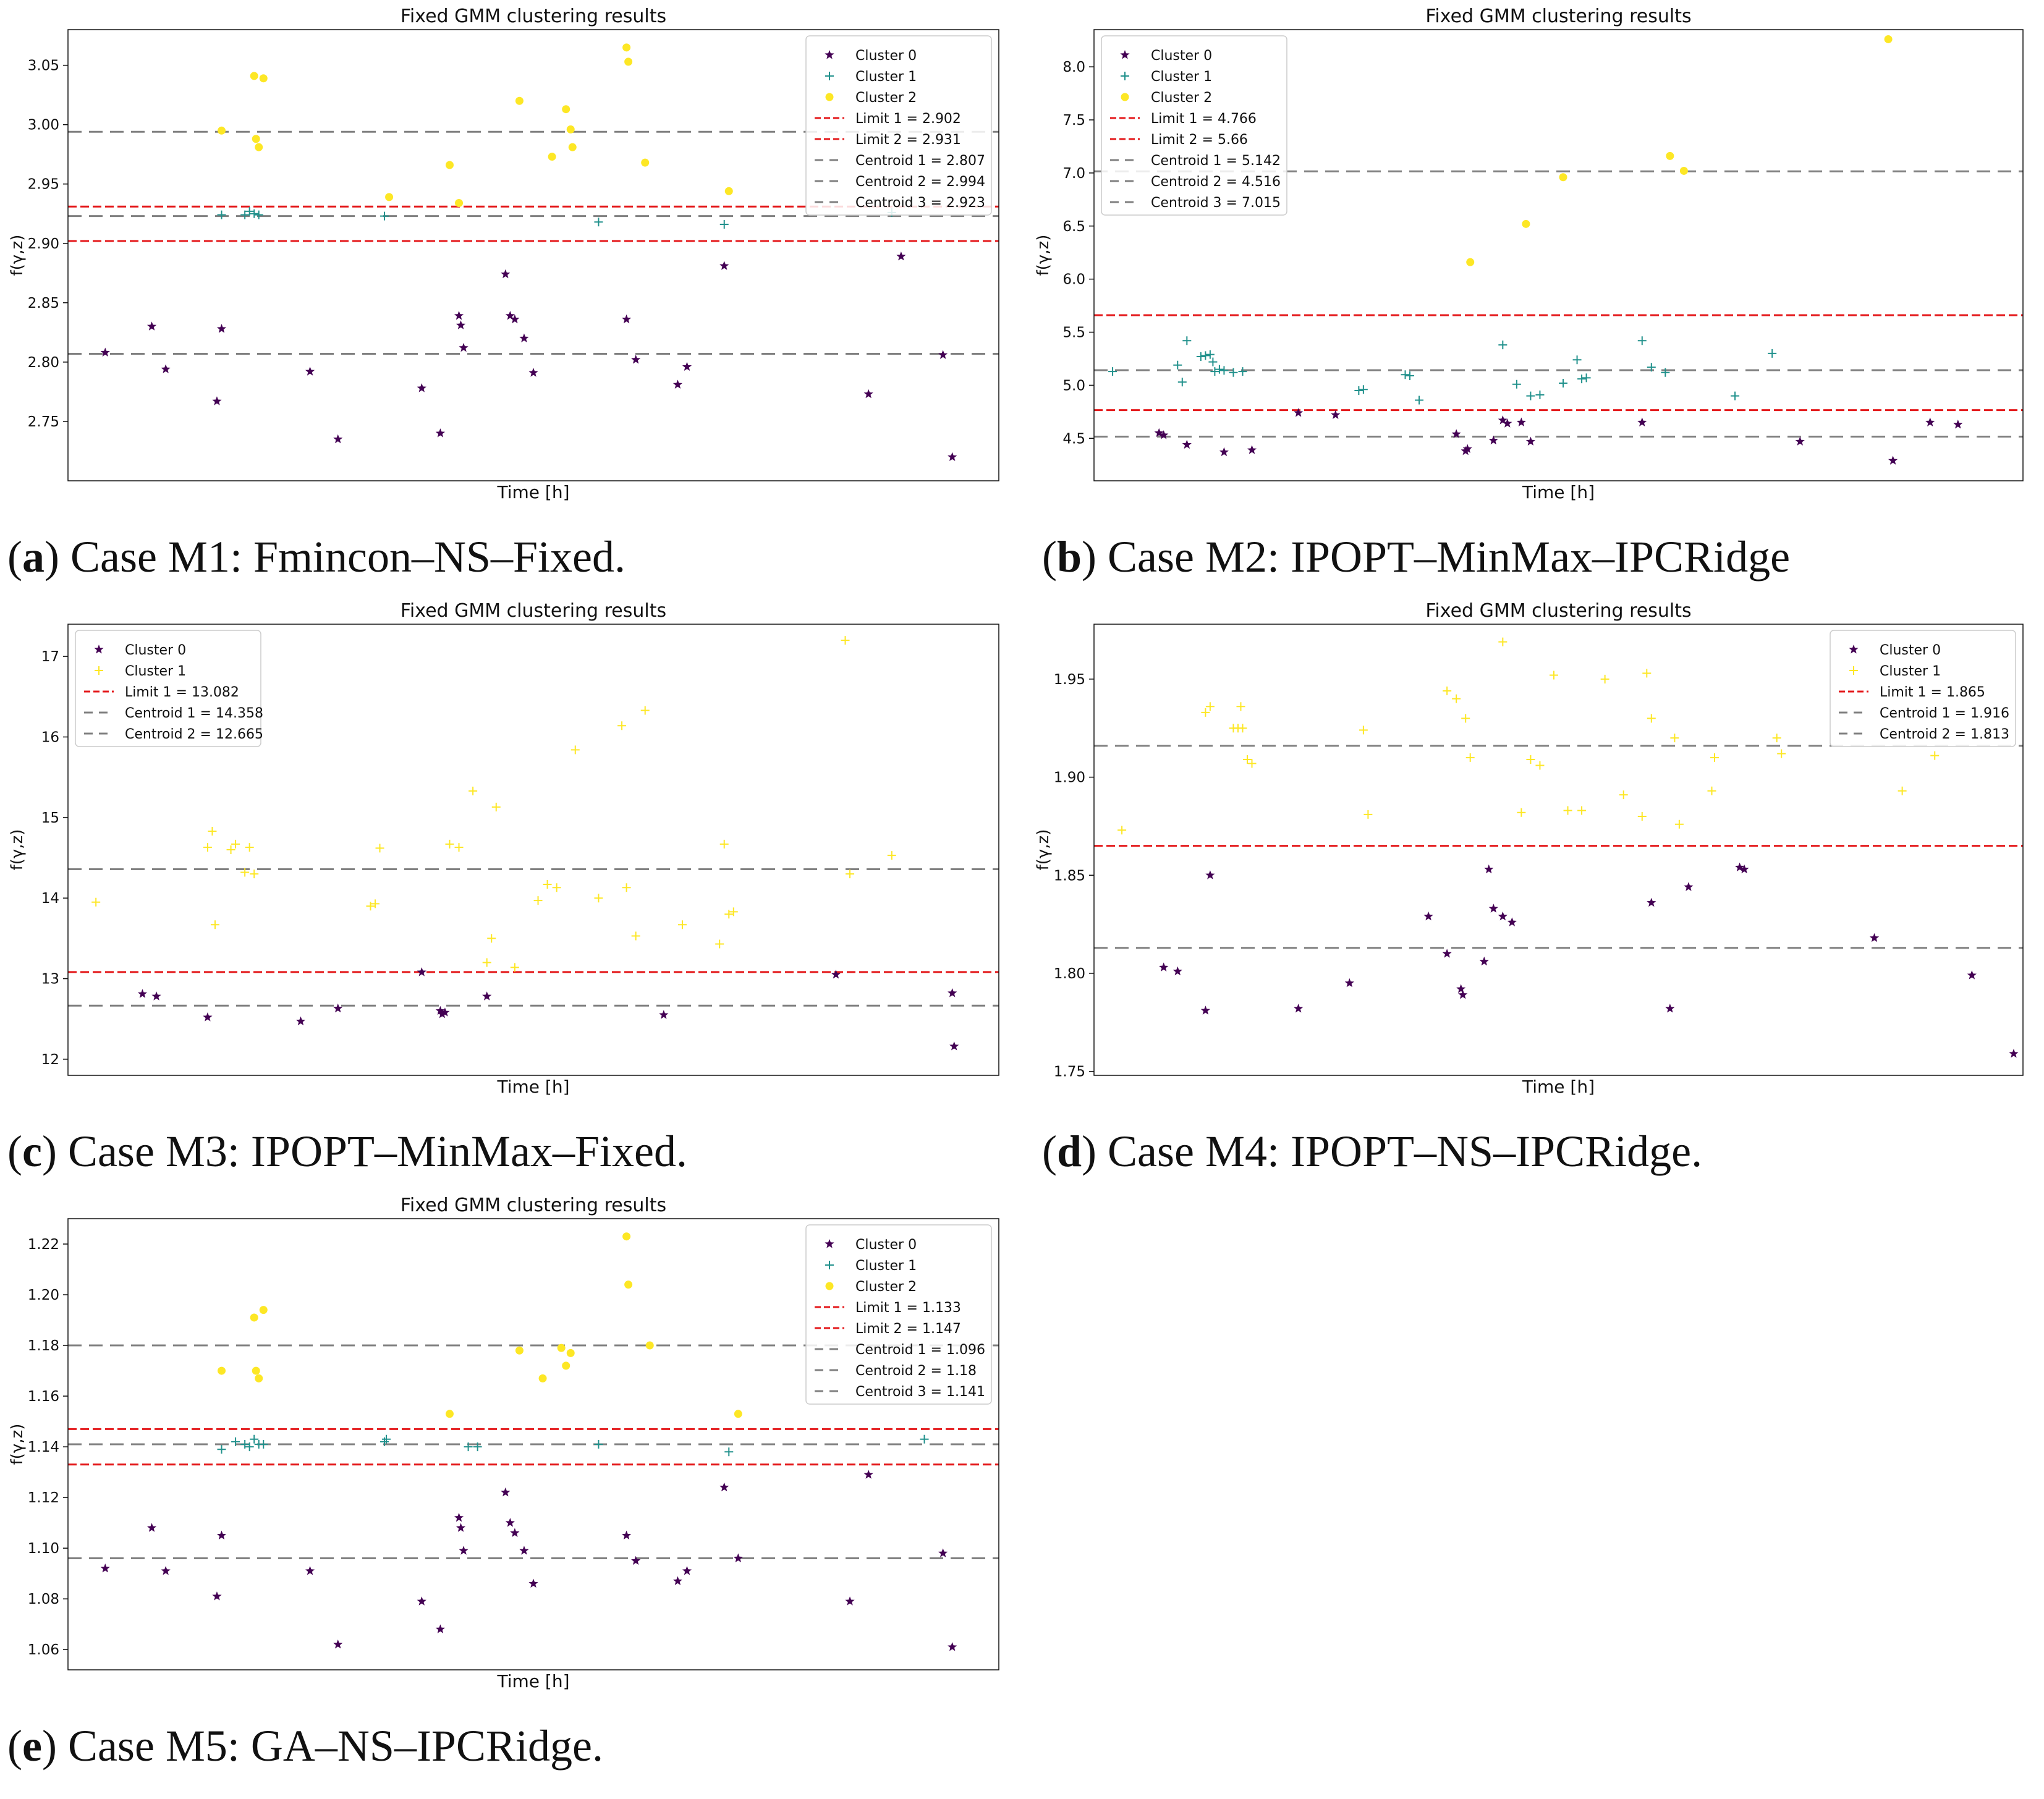  Describe the element at coordinates (1199, 140) in the screenshot. I see `legend-label: Limit 2 = 5.66` at that location.